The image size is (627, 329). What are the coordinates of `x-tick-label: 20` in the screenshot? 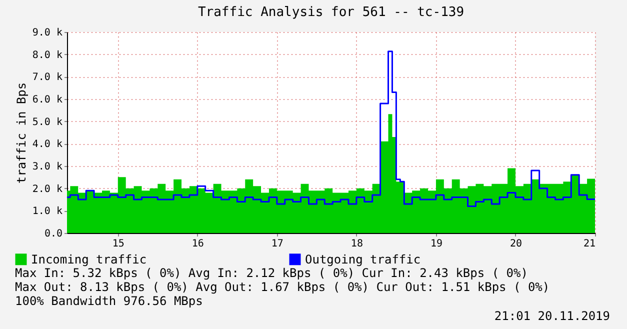 It's located at (516, 244).